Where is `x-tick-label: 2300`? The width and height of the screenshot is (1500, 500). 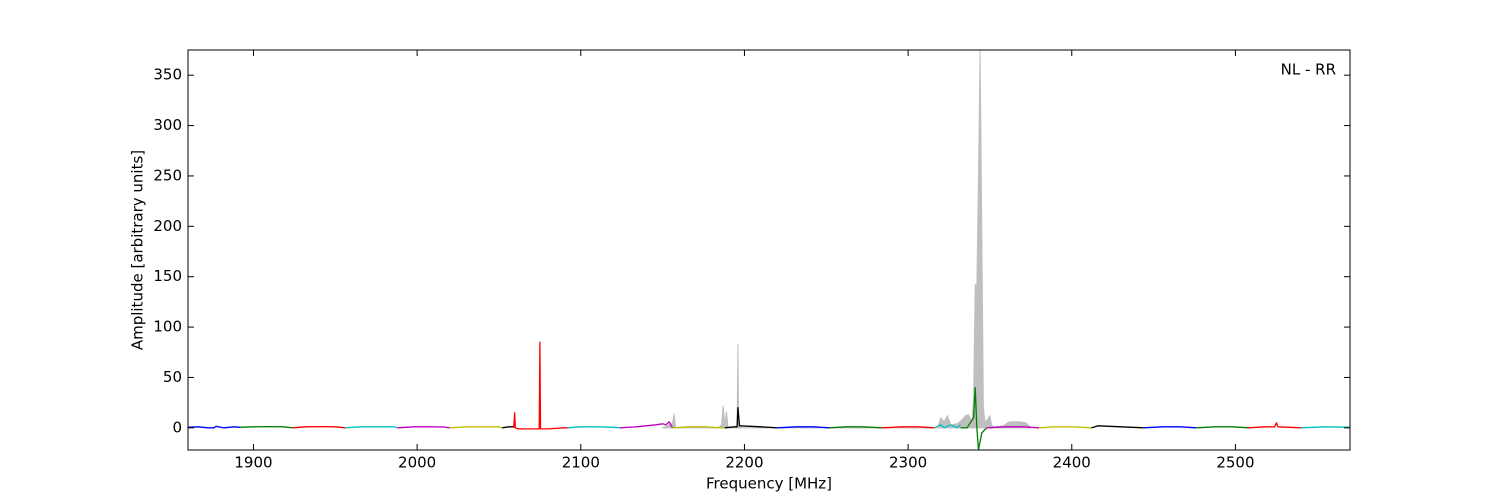
x-tick-label: 2300 is located at coordinates (908, 463).